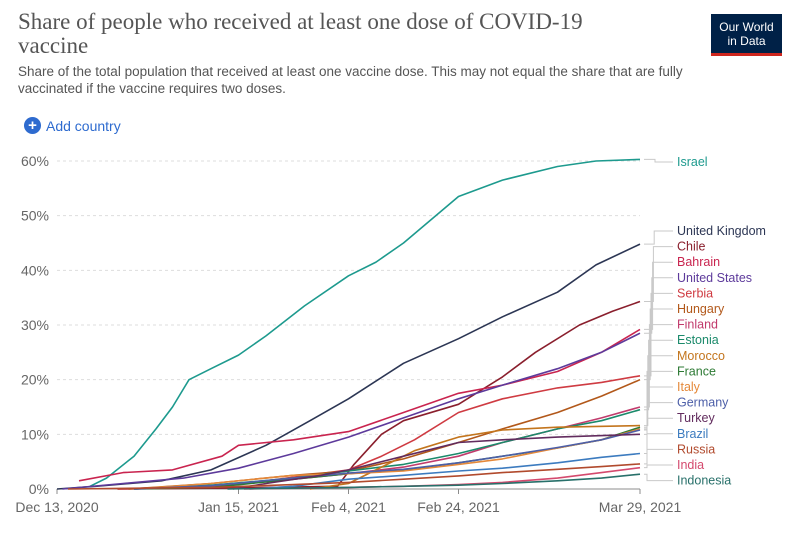 Image resolution: width=800 pixels, height=533 pixels. I want to click on series-line-turkey, so click(436, 461).